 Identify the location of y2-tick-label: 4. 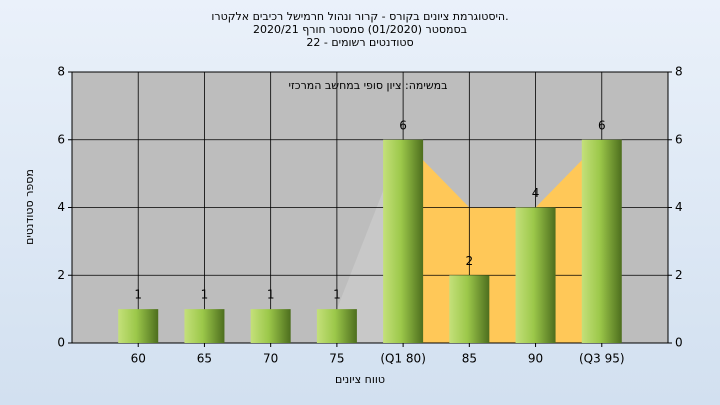
(679, 207).